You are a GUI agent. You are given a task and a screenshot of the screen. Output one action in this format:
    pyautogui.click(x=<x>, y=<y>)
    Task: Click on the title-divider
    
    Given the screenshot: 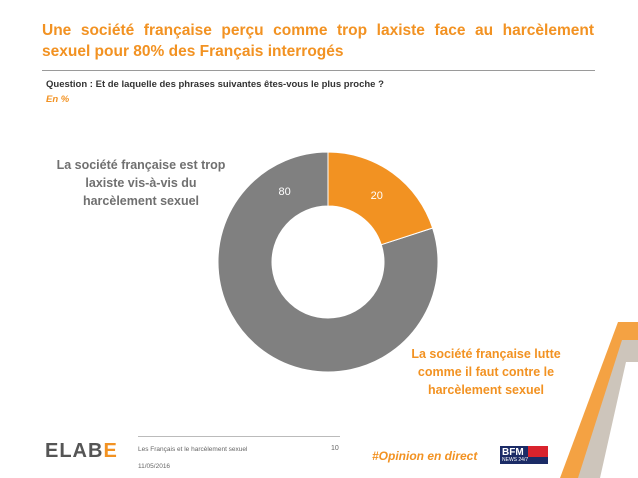 What is the action you would take?
    pyautogui.click(x=318, y=70)
    